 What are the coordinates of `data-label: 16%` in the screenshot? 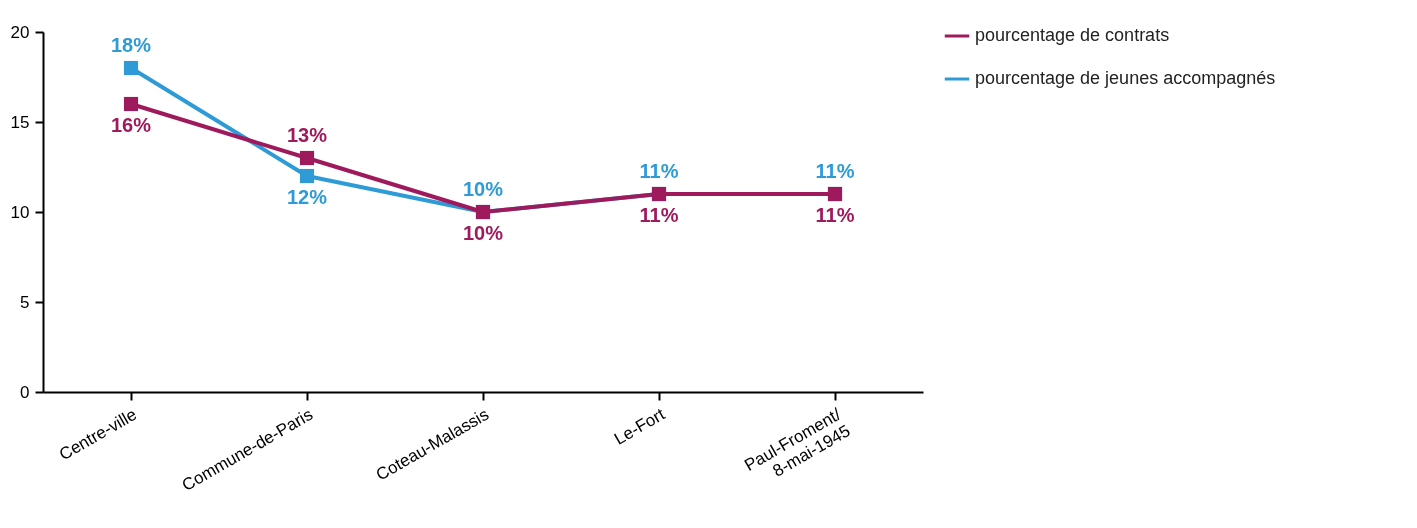 It's located at (131, 125).